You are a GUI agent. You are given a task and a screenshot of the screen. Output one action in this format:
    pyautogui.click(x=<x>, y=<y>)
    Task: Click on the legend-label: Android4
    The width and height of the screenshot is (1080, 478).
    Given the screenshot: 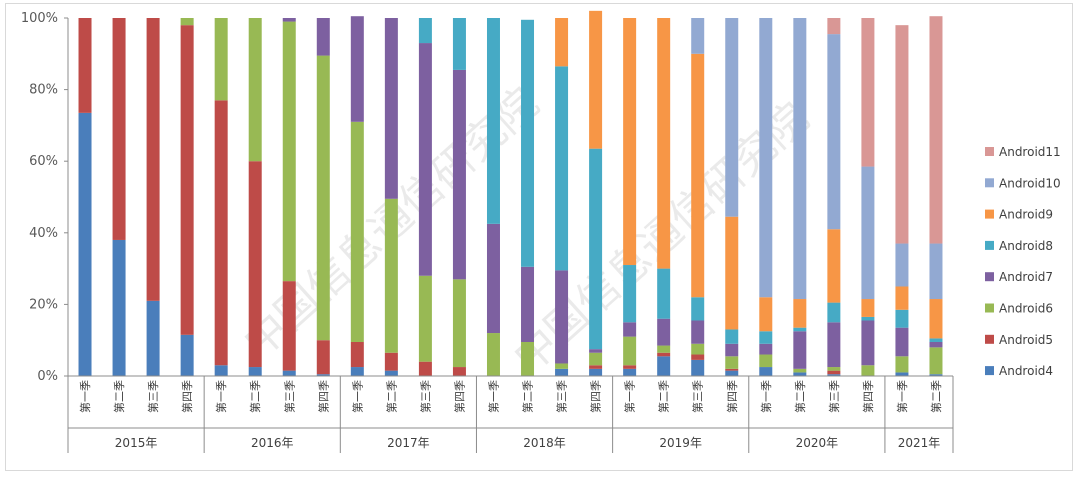 What is the action you would take?
    pyautogui.click(x=1026, y=371)
    